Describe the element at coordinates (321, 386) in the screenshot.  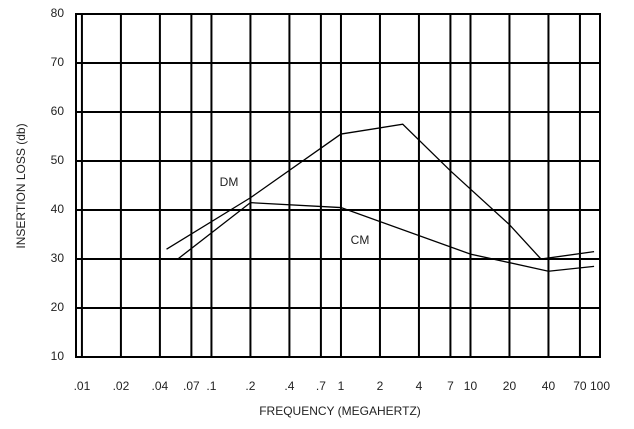
I see `x-tick-label: .7` at that location.